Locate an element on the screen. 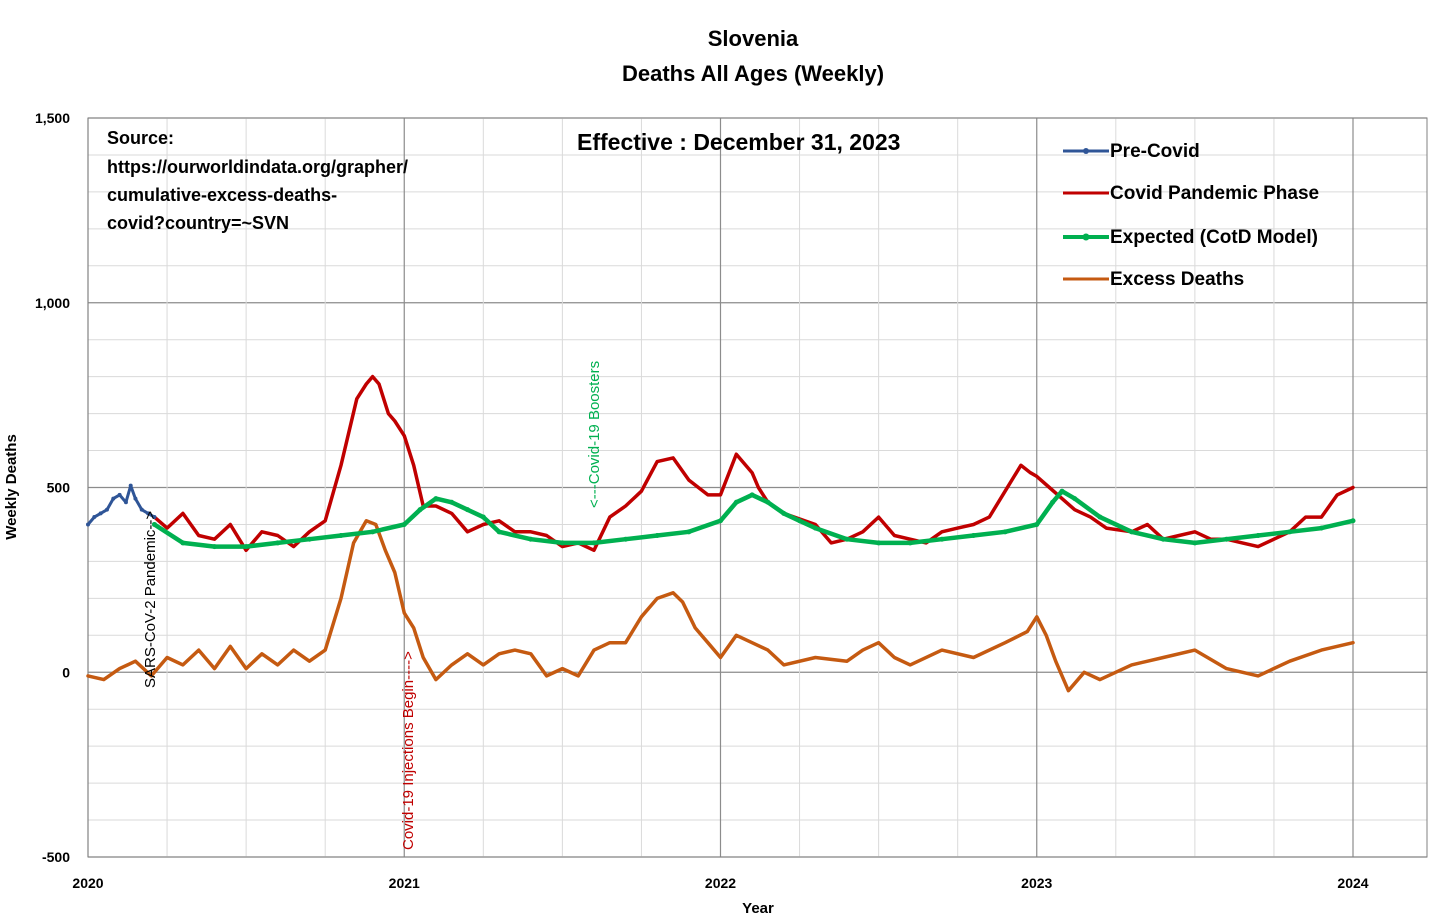  chart-title: Slovenia is located at coordinates (753, 38).